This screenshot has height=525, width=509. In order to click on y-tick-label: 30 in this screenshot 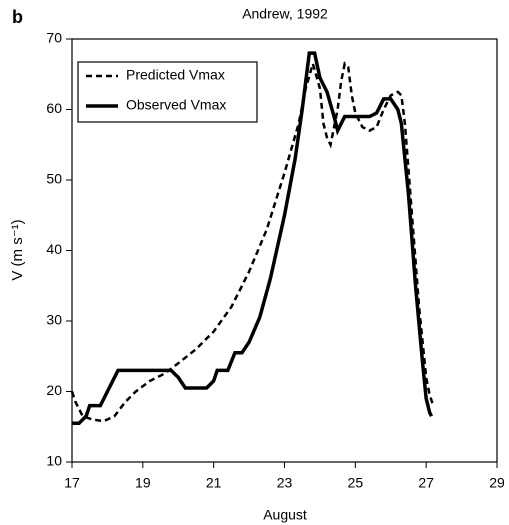, I will do `click(54, 320)`.